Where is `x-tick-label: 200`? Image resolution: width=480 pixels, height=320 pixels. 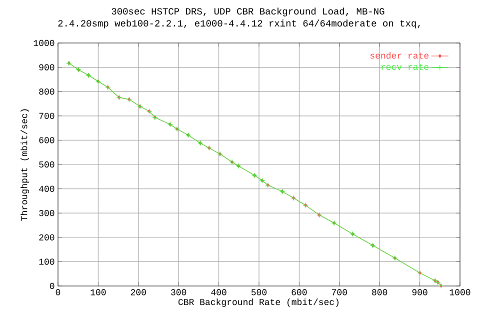 x-tick-label: 200 is located at coordinates (138, 292).